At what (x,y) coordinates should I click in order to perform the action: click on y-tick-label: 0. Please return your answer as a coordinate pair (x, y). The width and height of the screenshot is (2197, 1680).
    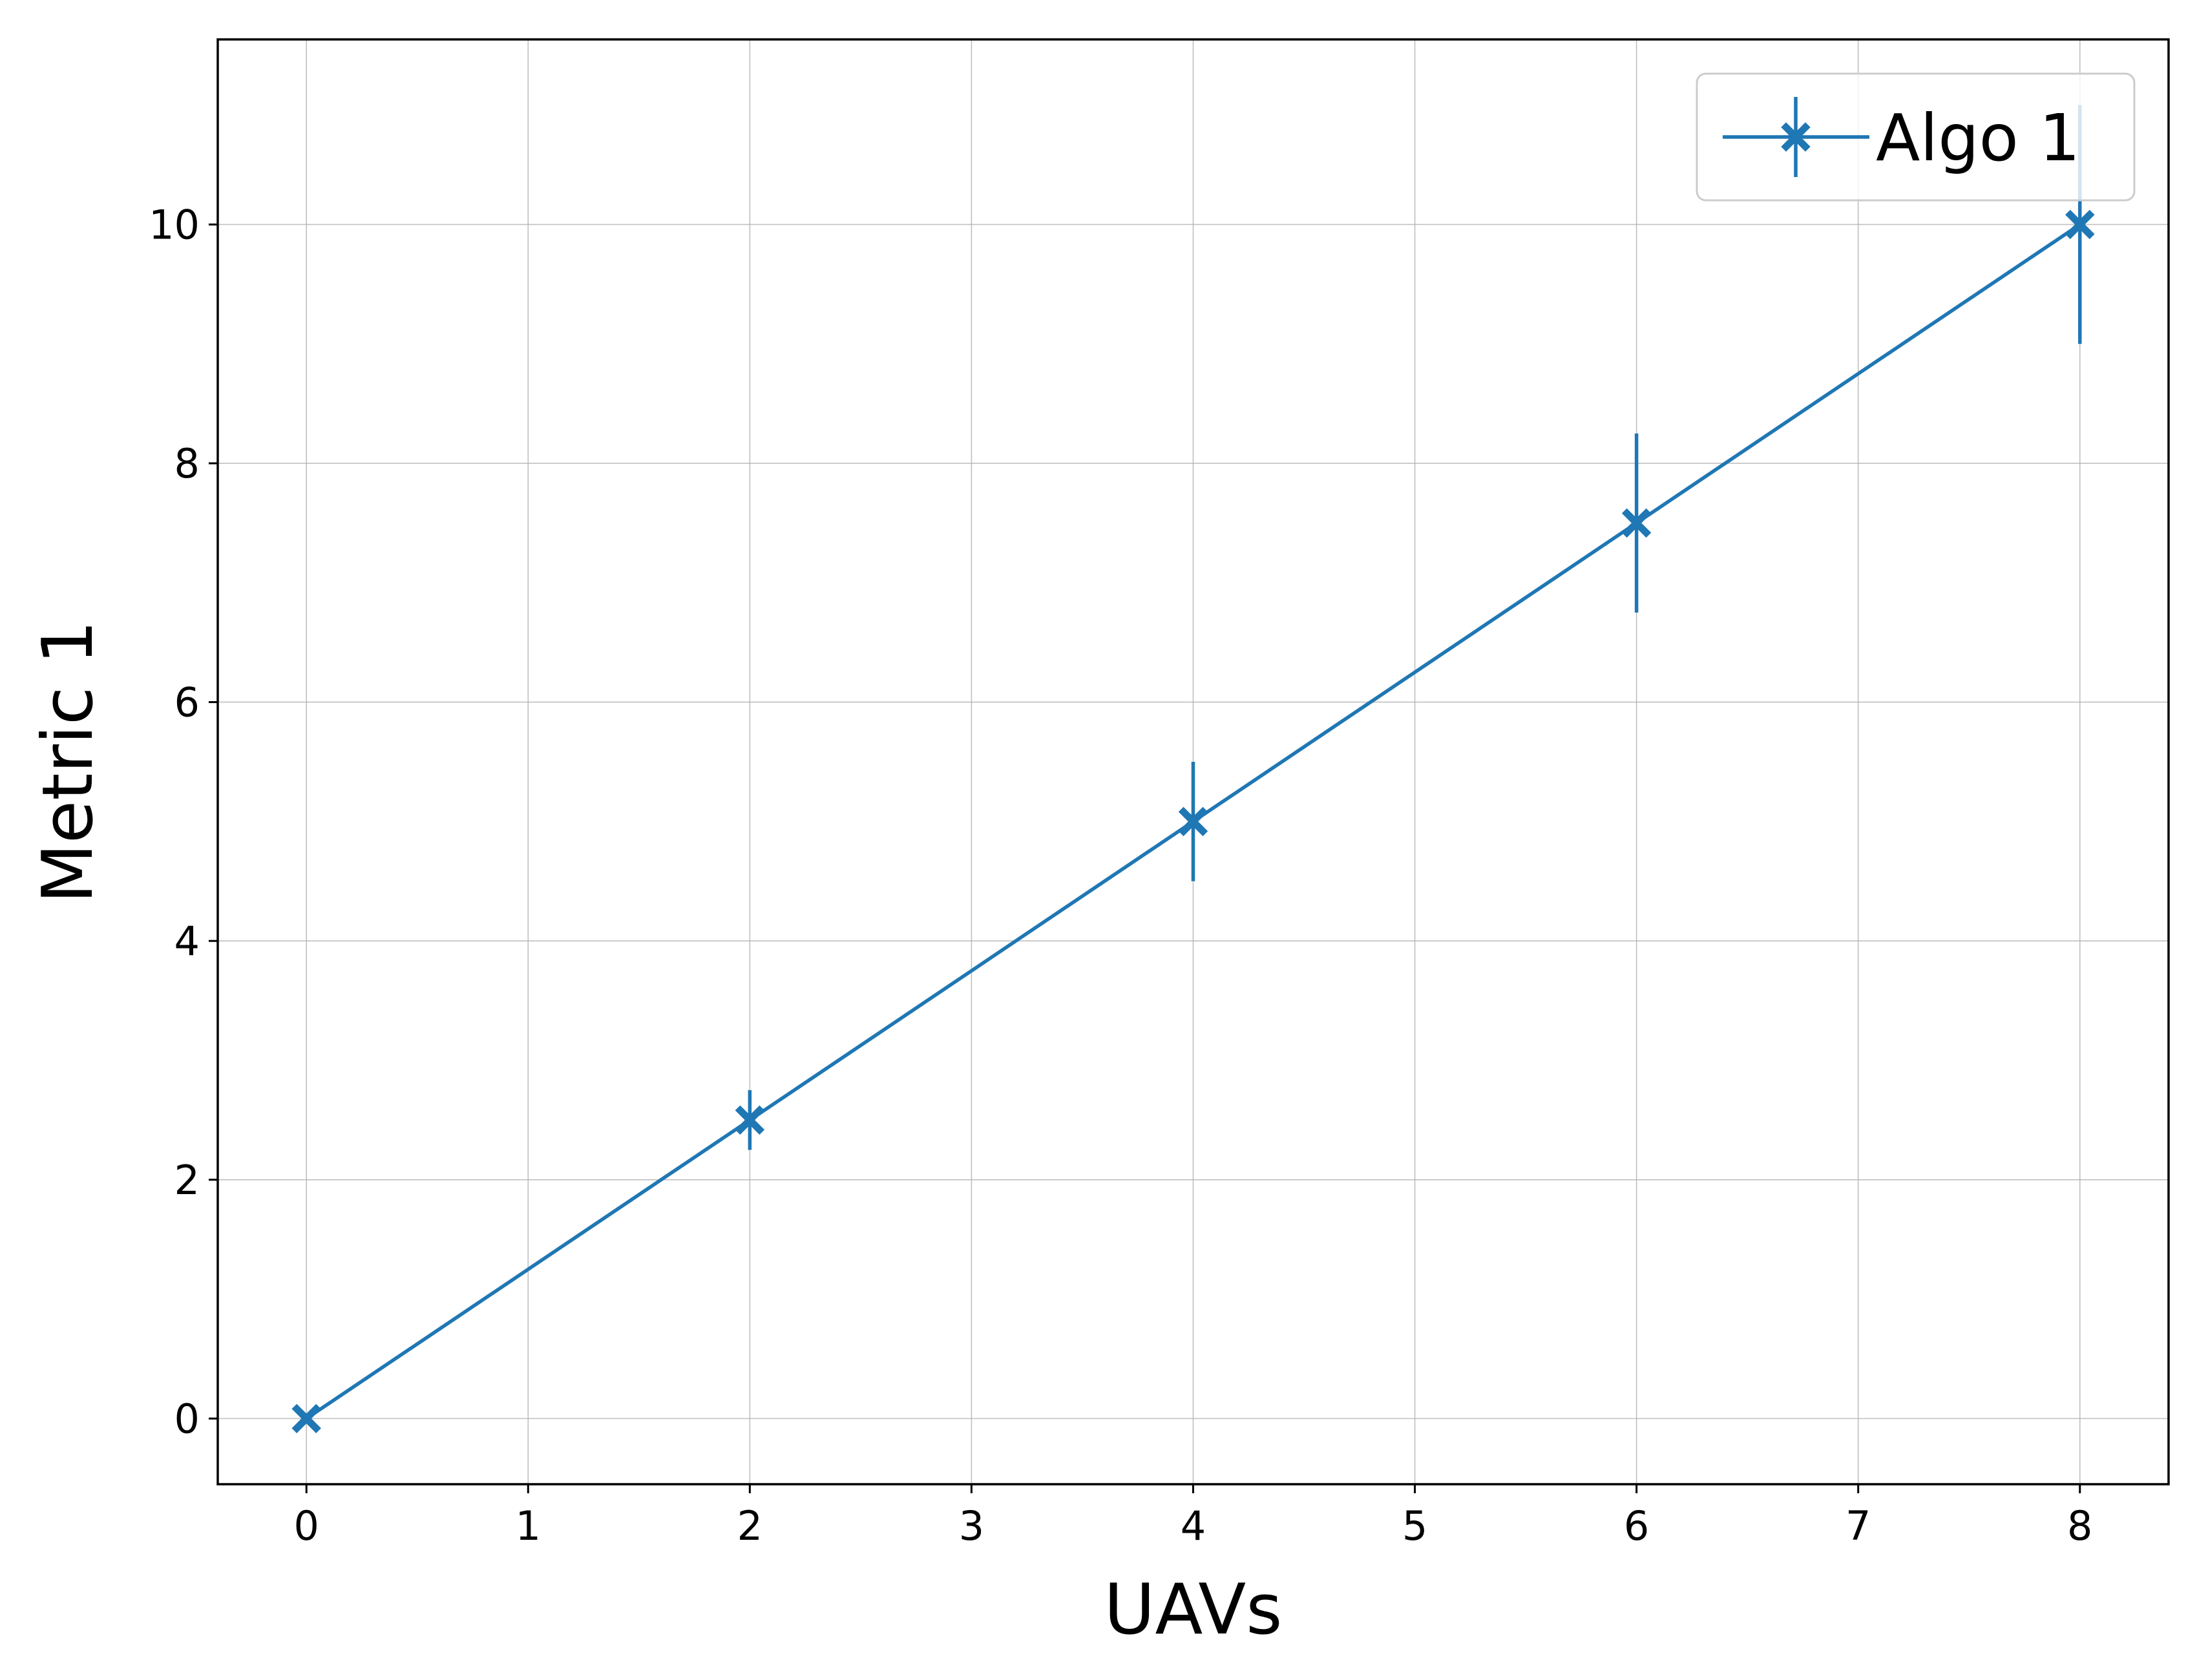
    Looking at the image, I should click on (187, 1419).